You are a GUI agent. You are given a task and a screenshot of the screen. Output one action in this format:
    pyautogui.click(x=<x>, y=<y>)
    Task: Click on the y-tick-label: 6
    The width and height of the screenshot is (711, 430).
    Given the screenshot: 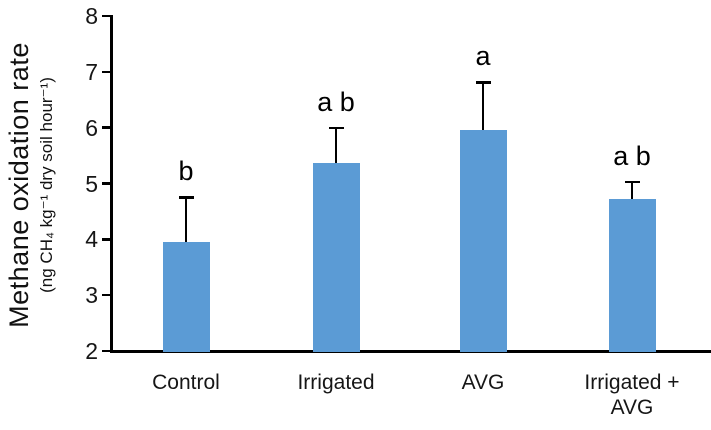 What is the action you would take?
    pyautogui.click(x=91, y=127)
    